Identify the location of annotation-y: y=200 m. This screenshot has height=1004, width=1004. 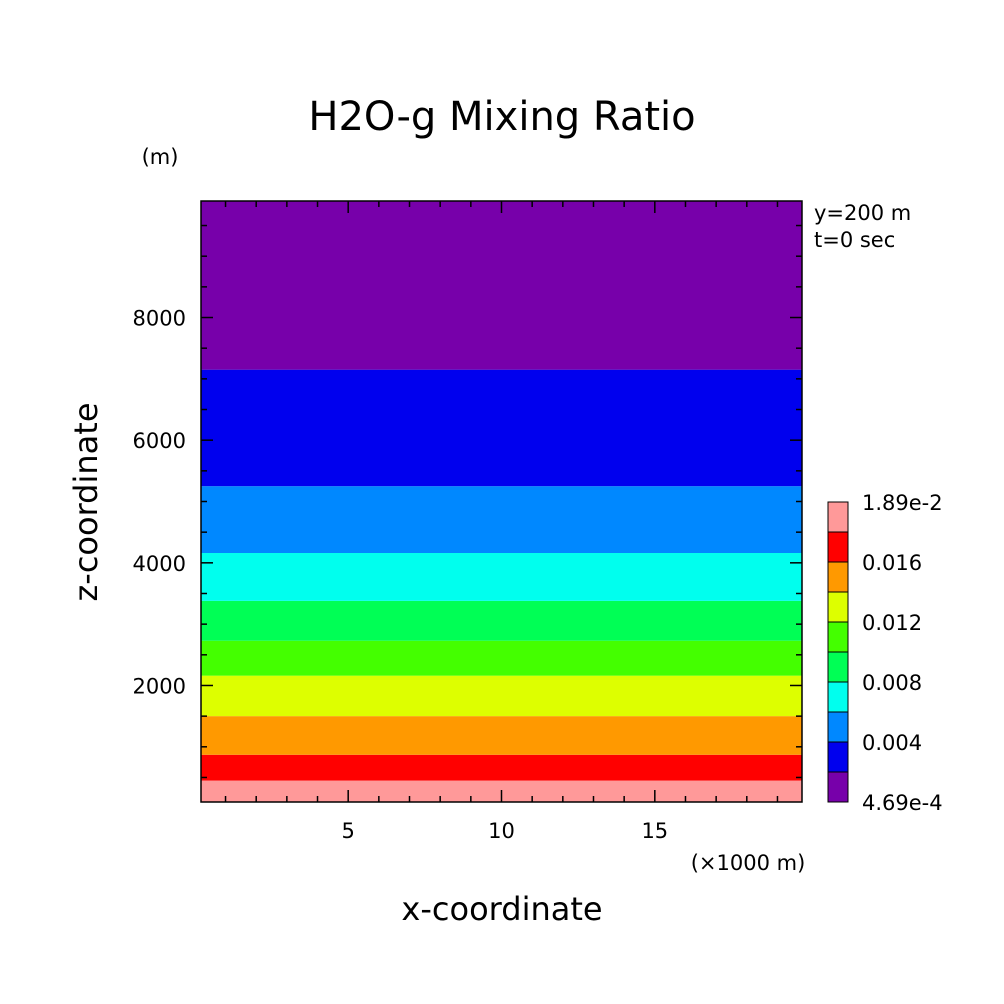
(862, 213).